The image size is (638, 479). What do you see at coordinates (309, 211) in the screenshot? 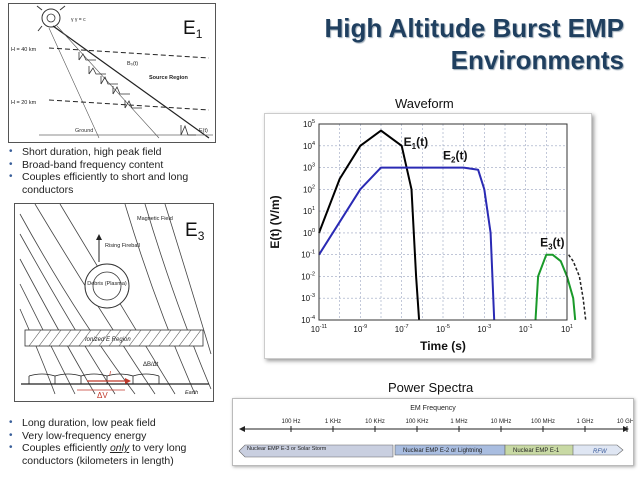
I see `y-tick-label: 10¹` at bounding box center [309, 211].